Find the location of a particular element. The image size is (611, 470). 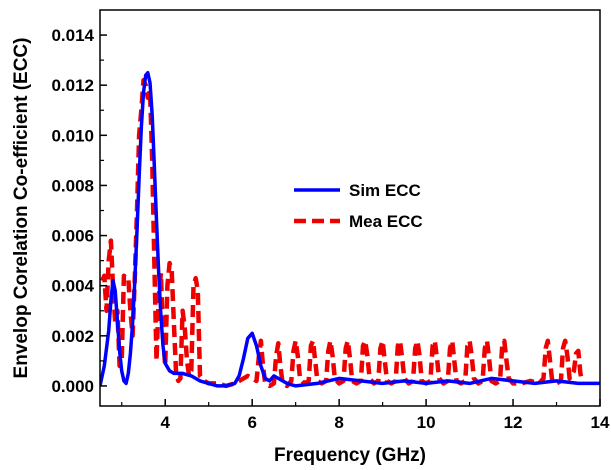

y-tick-label: 0.008 is located at coordinates (72, 185).